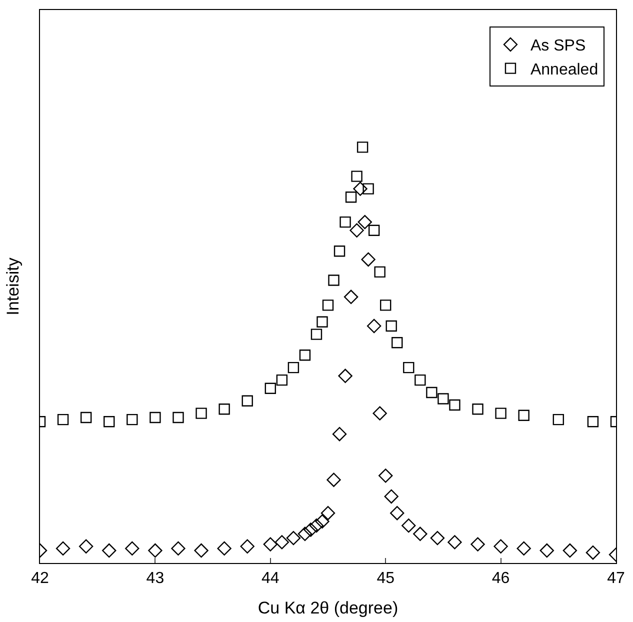 Image resolution: width=633 pixels, height=622 pixels. What do you see at coordinates (328, 608) in the screenshot?
I see `x-axis-title: Cu Kα 2θ (degree)` at bounding box center [328, 608].